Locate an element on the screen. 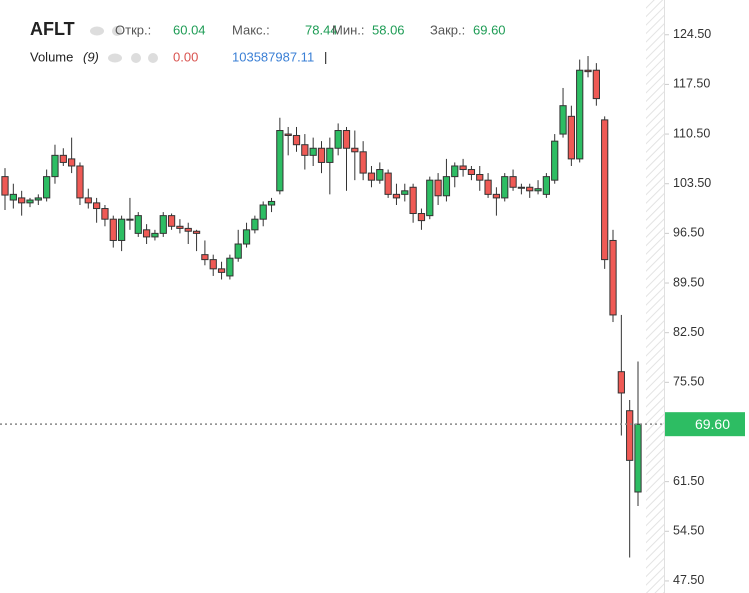  open-value: 60.04 is located at coordinates (189, 29).